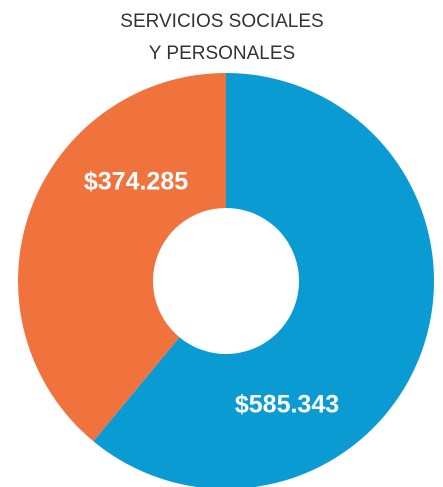 This screenshot has height=487, width=443. What do you see at coordinates (221, 21) in the screenshot?
I see `chart-title: SERVICIOS SOCIALES` at bounding box center [221, 21].